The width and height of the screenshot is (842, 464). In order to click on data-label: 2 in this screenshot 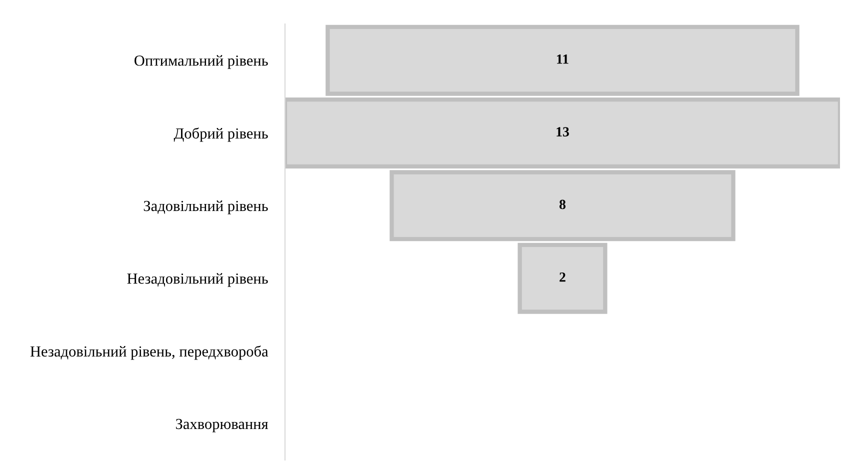, I will do `click(563, 277)`.